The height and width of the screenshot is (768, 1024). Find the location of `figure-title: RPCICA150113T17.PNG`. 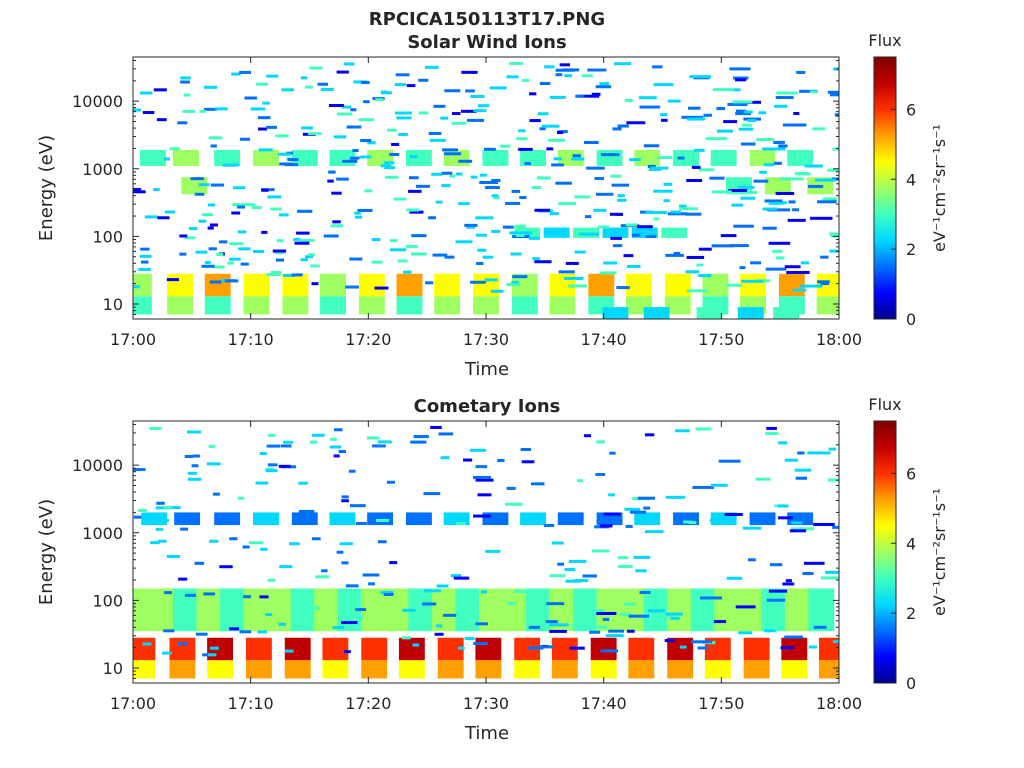

figure-title: RPCICA150113T17.PNG is located at coordinates (487, 19).